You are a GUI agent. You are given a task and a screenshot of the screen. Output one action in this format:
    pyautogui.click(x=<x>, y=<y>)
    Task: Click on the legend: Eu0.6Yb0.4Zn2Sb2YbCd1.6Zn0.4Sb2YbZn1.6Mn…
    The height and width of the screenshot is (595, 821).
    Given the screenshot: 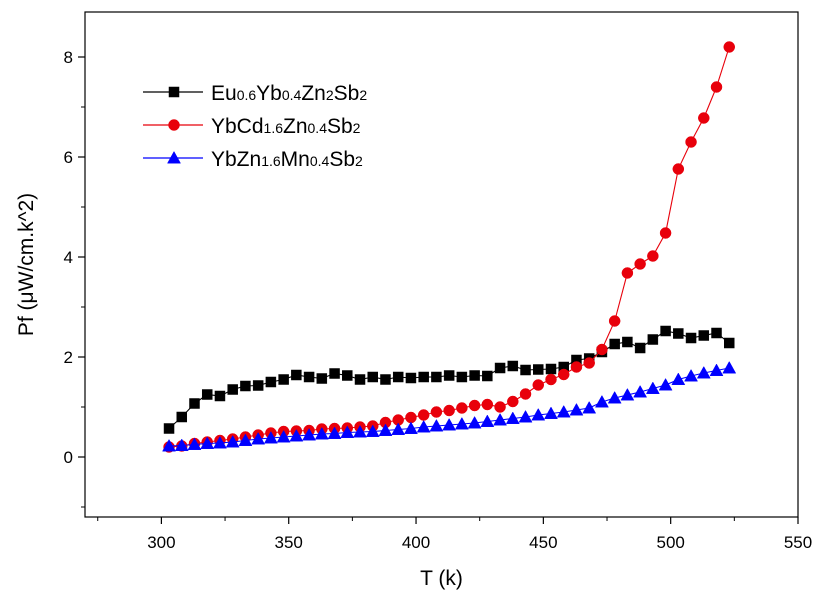 What is the action you would take?
    pyautogui.click(x=255, y=126)
    